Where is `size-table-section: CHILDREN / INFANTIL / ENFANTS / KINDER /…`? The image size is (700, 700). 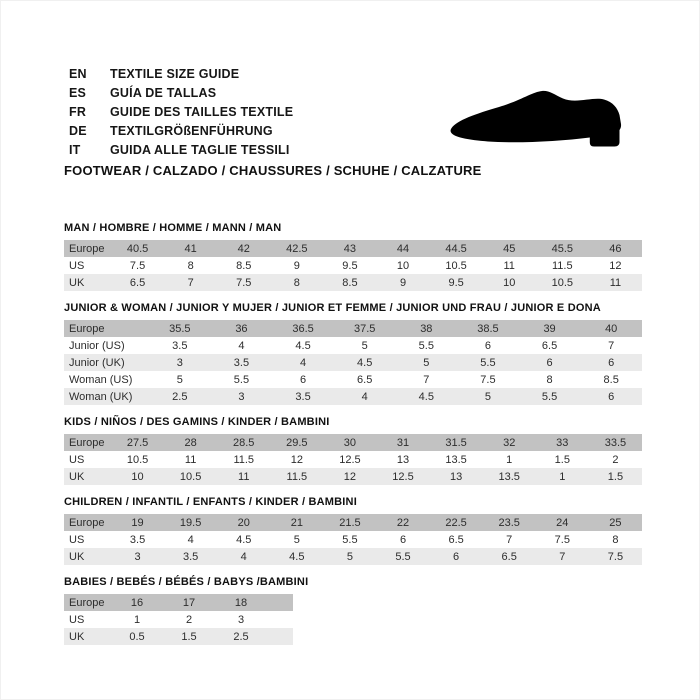 size-table-section: CHILDREN / INFANTIL / ENFANTS / KINDER /… is located at coordinates (353, 530).